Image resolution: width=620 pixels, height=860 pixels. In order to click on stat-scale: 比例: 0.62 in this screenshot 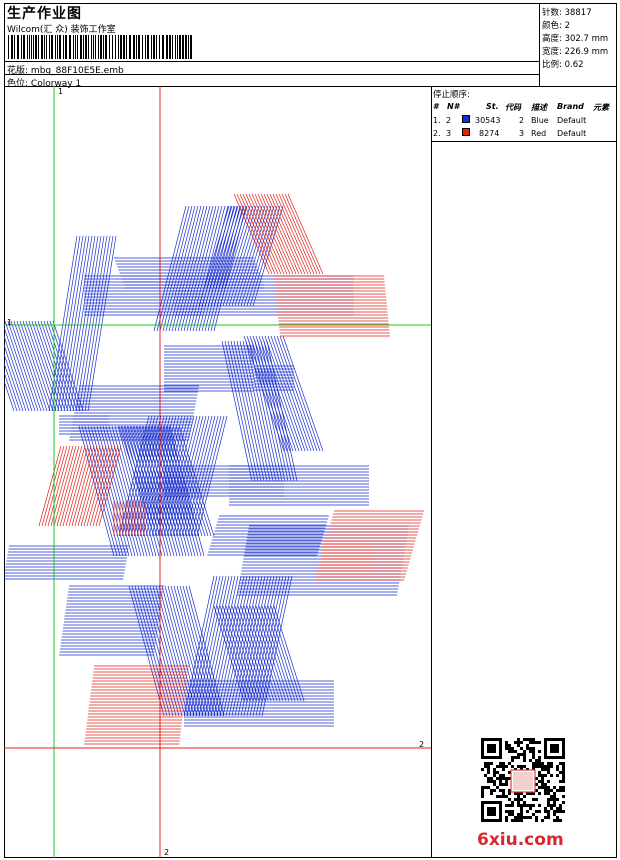, I will do `click(563, 65)`.